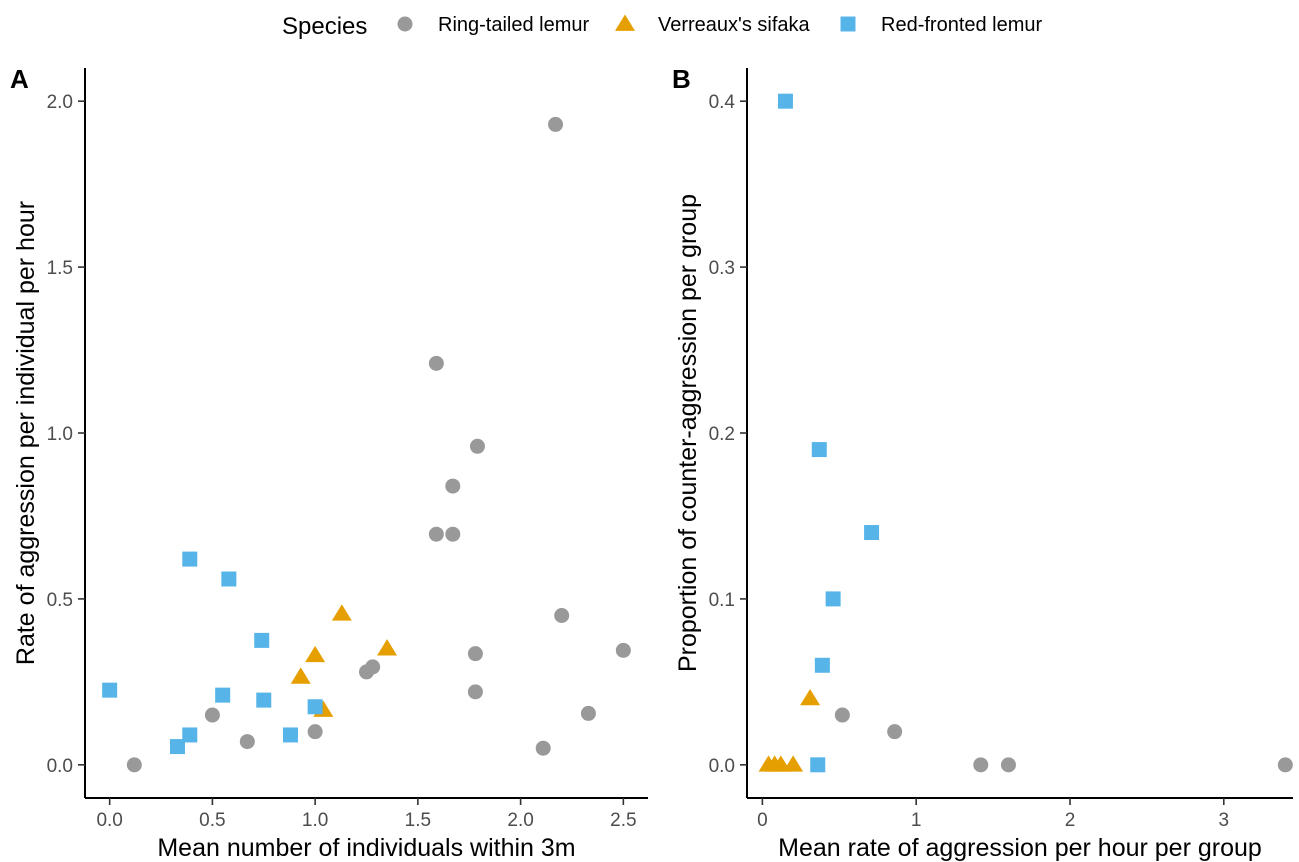 This screenshot has height=862, width=1299. I want to click on legend-key-triangle, so click(625, 22).